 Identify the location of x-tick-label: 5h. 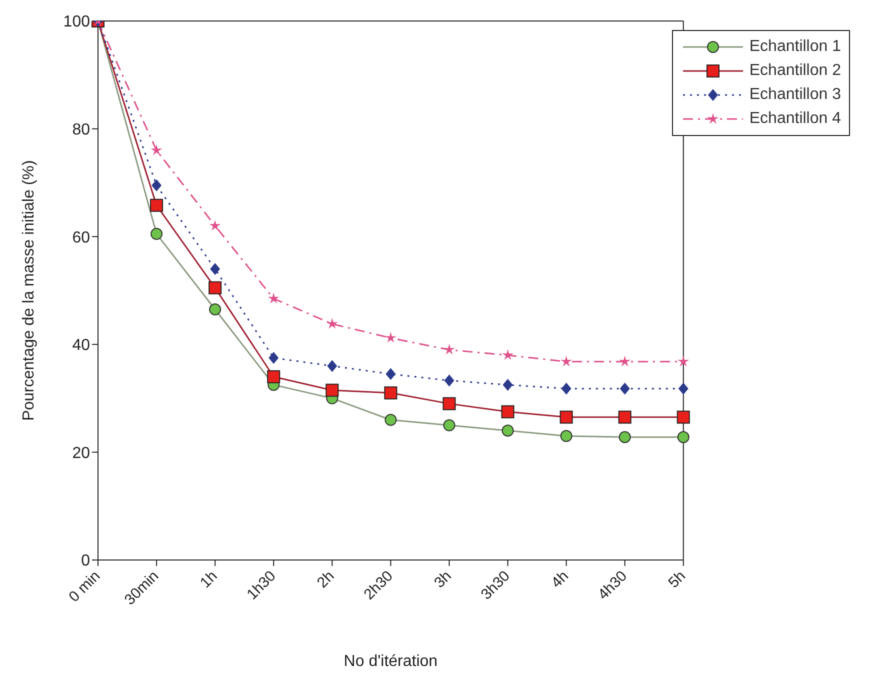
(677, 580).